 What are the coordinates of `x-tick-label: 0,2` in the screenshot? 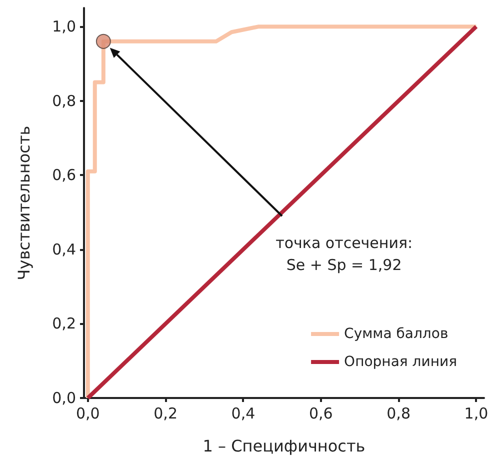 It's located at (166, 413).